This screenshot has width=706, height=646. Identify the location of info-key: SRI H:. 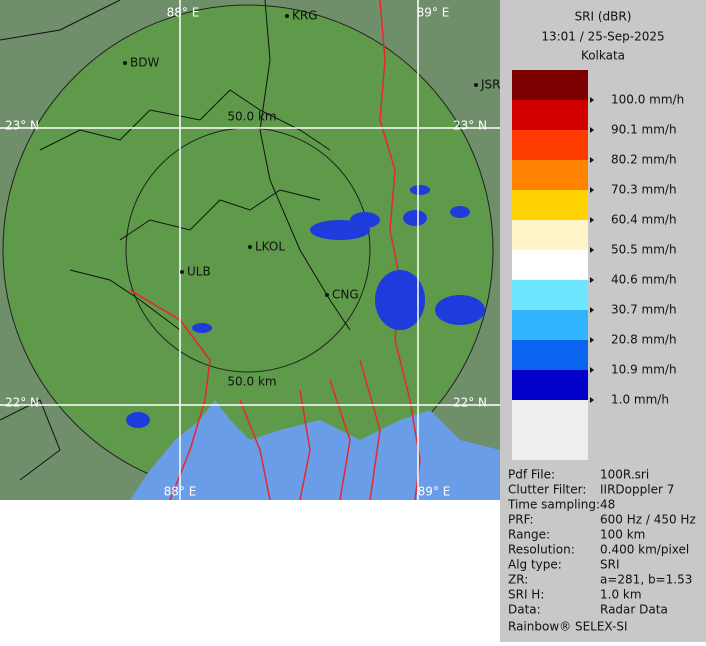
(526, 595).